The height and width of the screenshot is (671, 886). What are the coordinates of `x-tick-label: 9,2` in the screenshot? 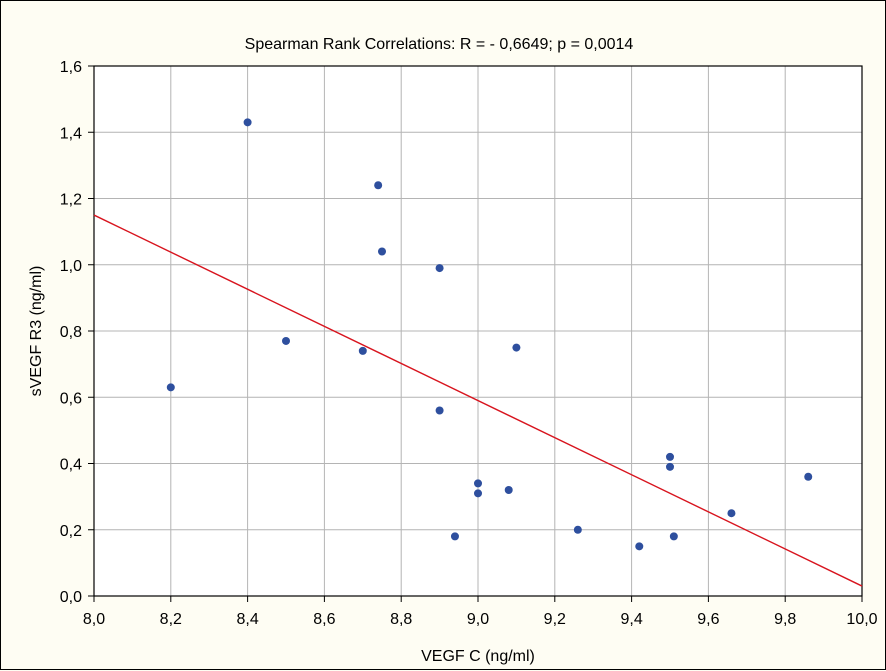 It's located at (555, 619).